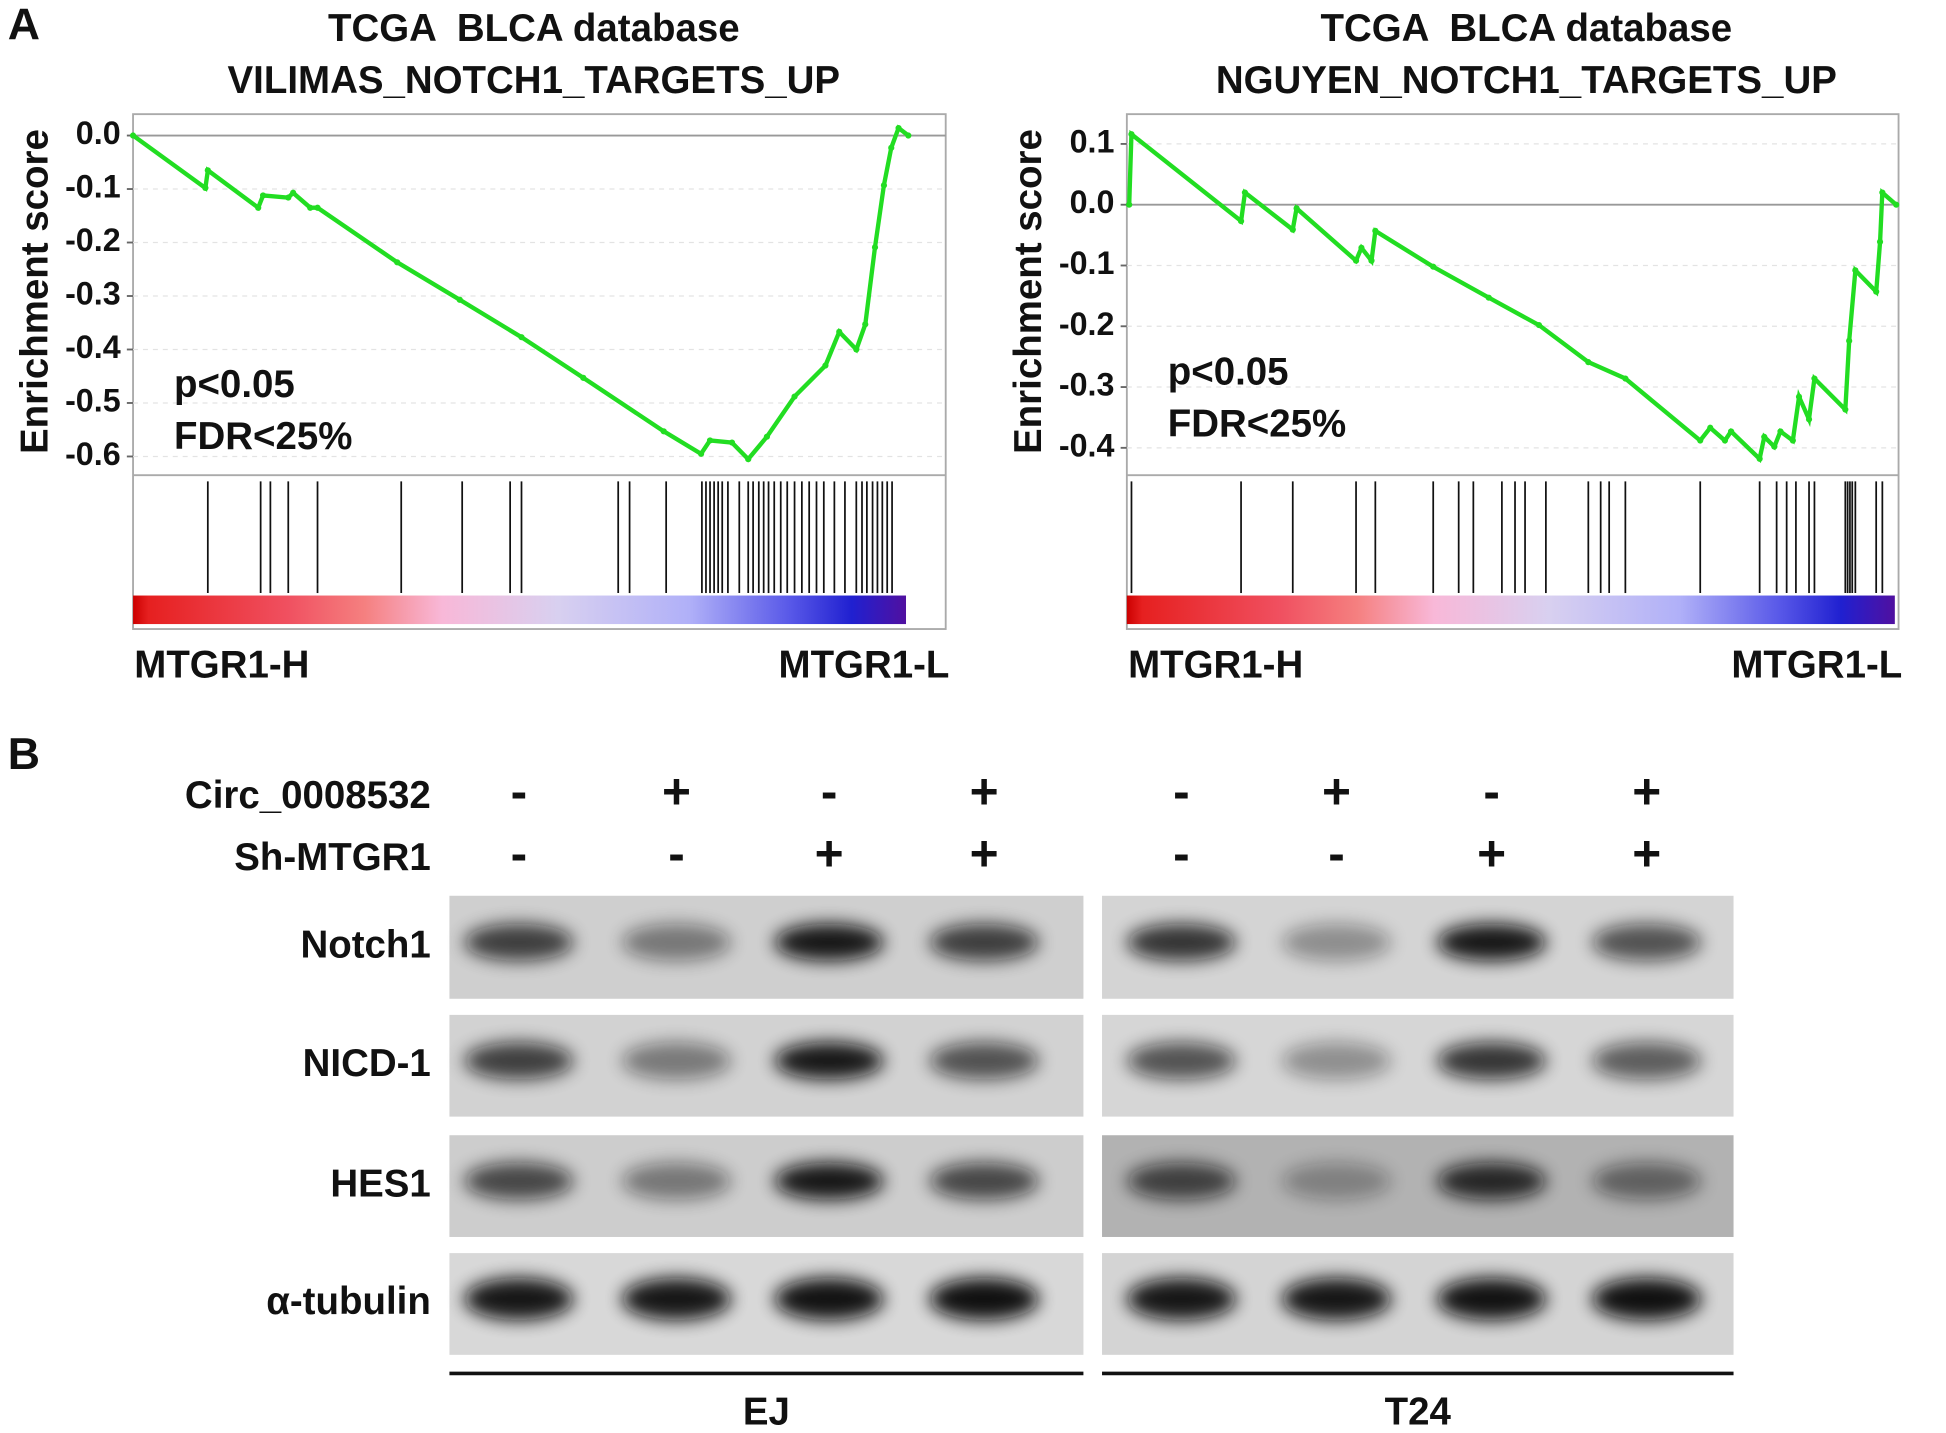  Describe the element at coordinates (93, 347) in the screenshot. I see `y-tick-label: -0.4` at that location.